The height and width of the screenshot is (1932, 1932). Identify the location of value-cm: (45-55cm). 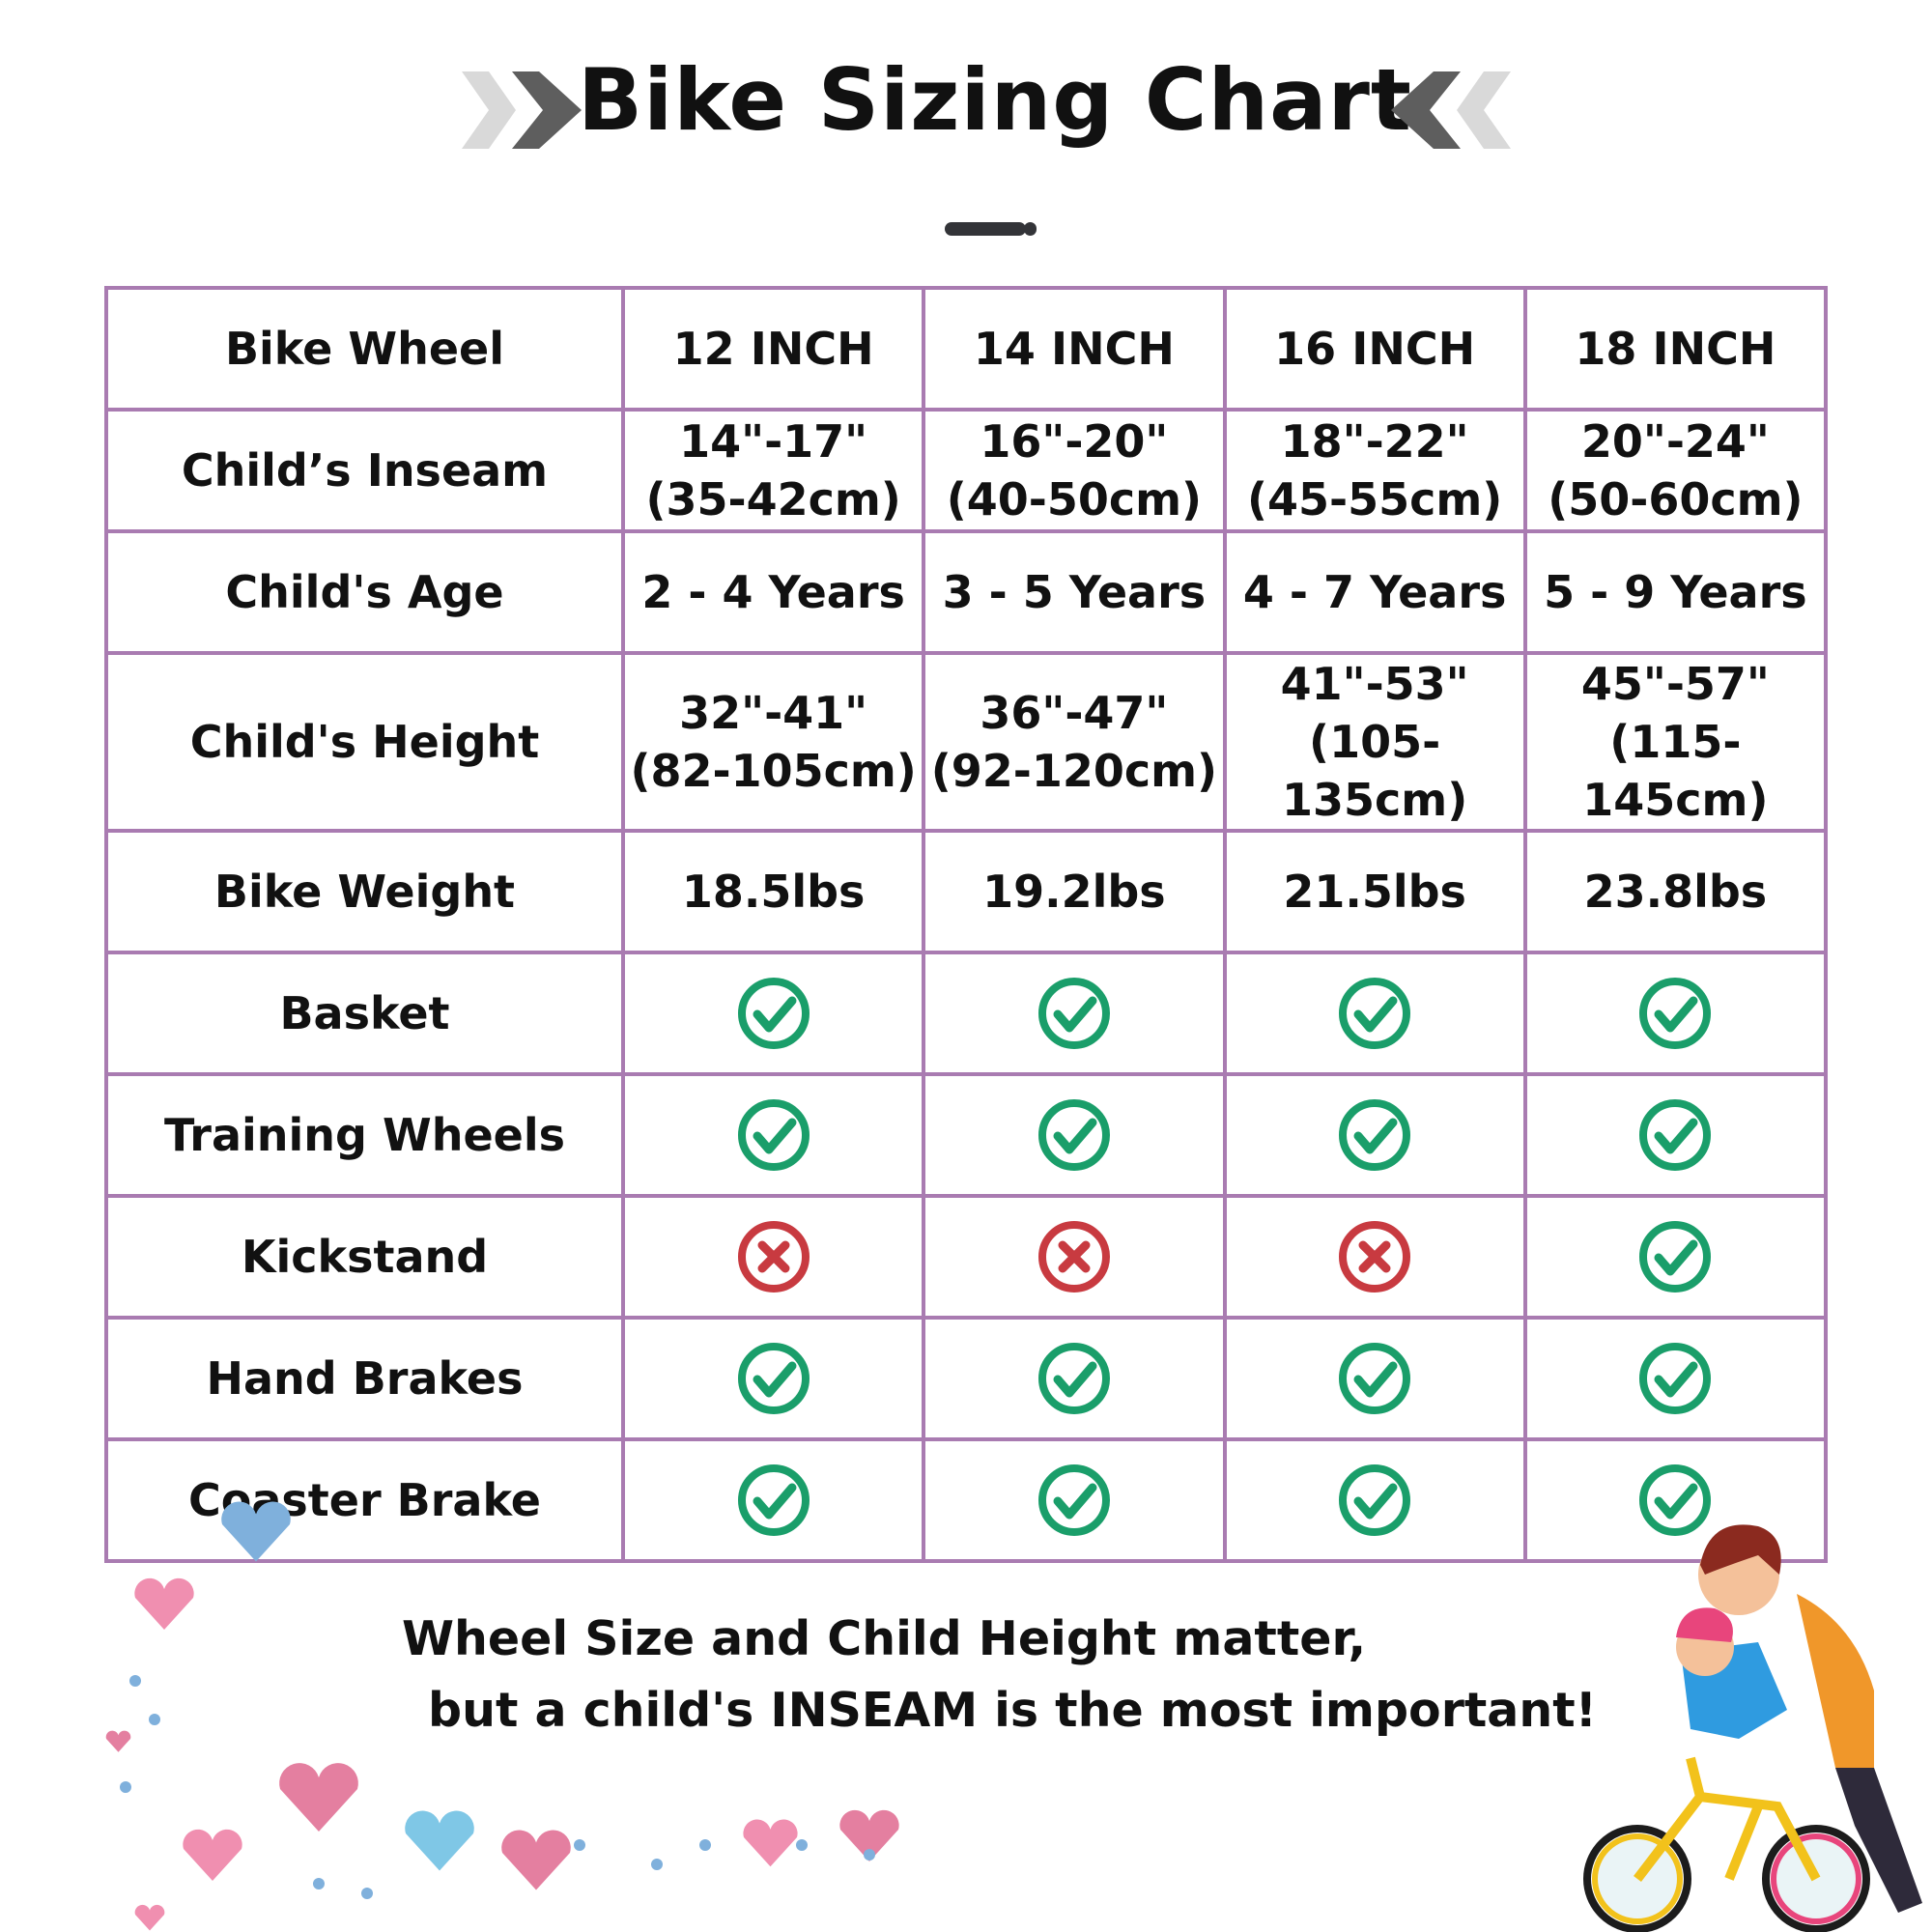
(1374, 499).